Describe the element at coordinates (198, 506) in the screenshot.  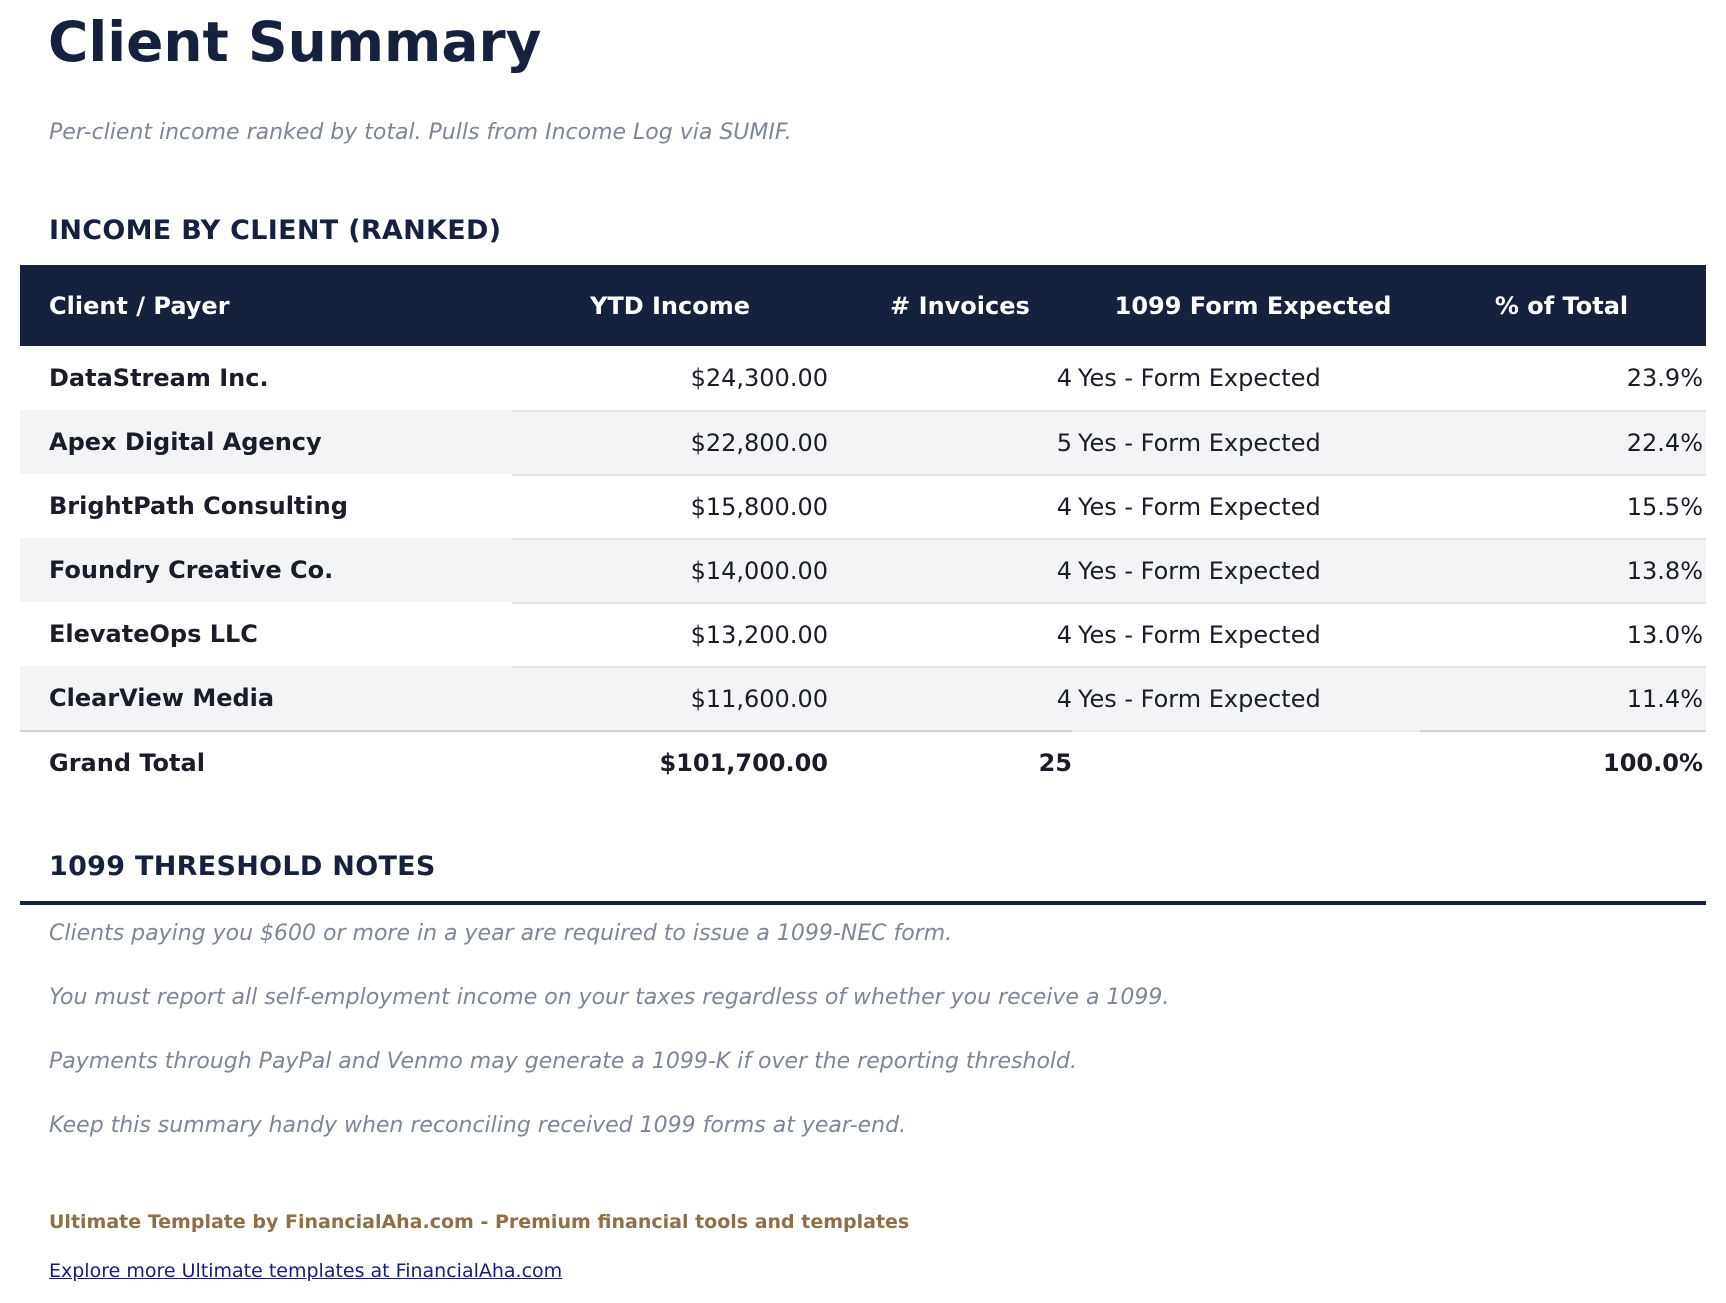
I see `client-name-cell: BrightPath Consulting` at that location.